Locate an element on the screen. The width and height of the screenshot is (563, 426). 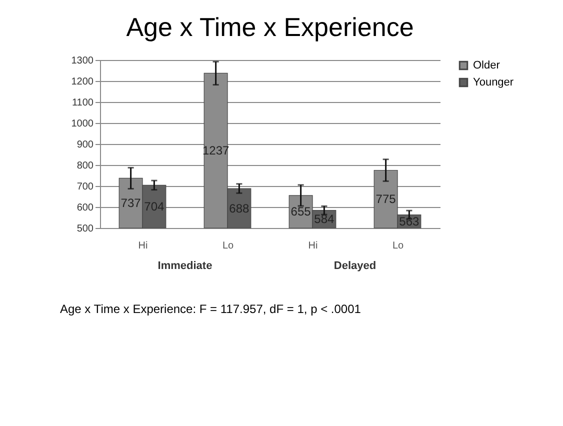
y-tick-label: 800 is located at coordinates (85, 166).